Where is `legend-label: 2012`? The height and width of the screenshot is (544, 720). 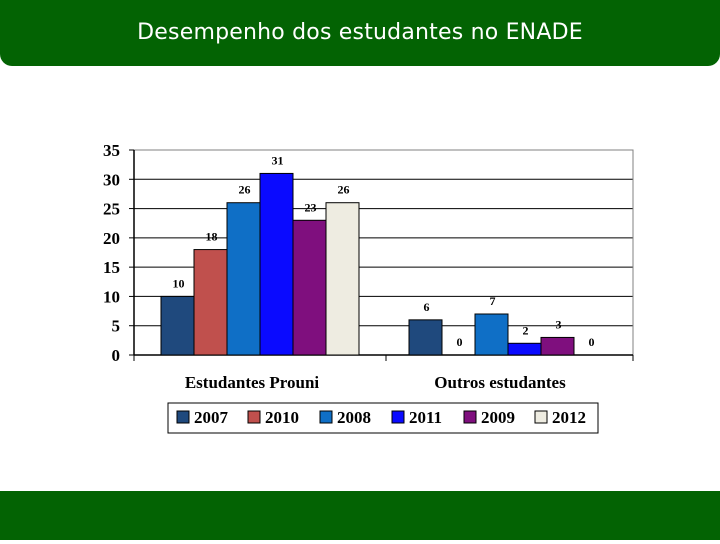 legend-label: 2012 is located at coordinates (569, 417).